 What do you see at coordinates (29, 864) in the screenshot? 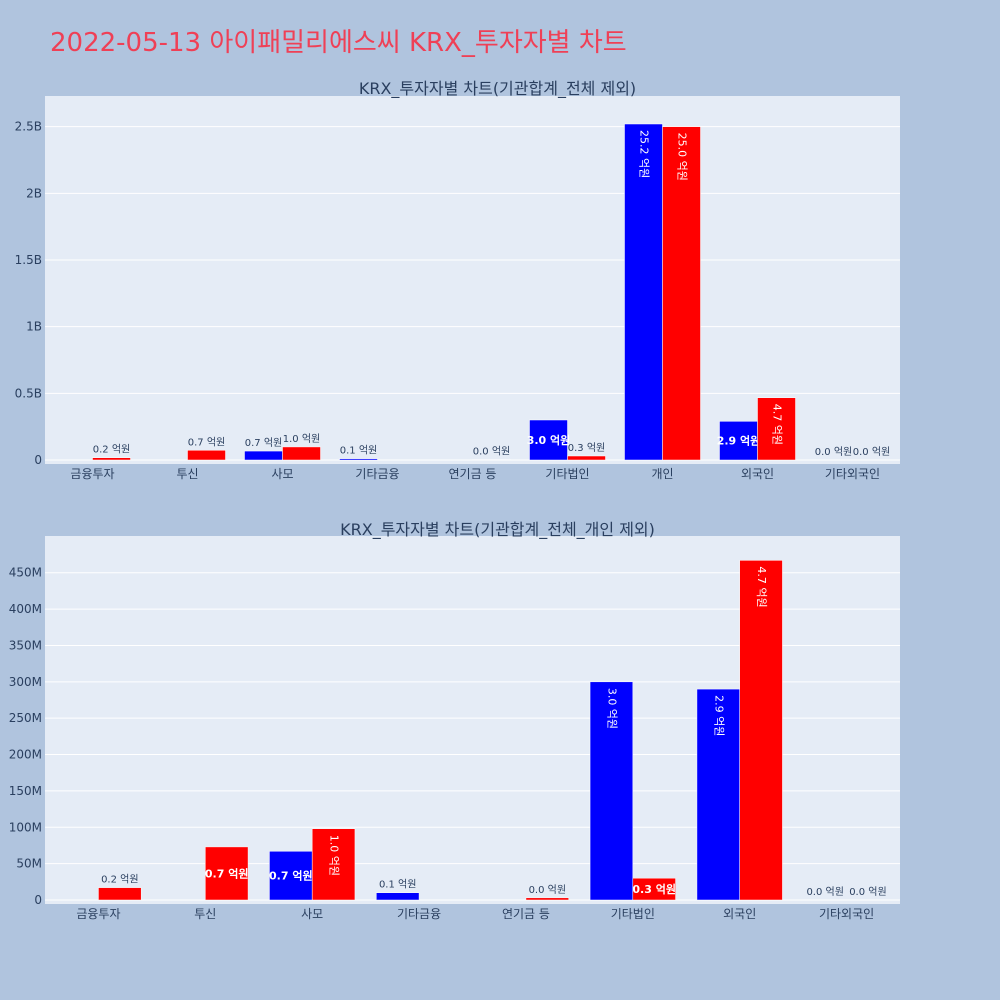
I see `y-tick-label: 50M` at bounding box center [29, 864].